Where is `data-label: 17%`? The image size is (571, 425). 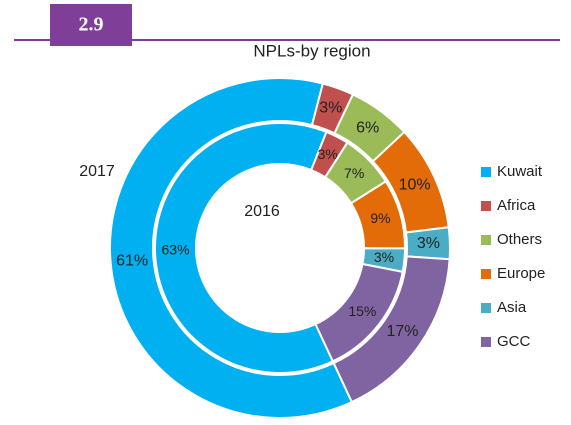
data-label: 17% is located at coordinates (403, 331).